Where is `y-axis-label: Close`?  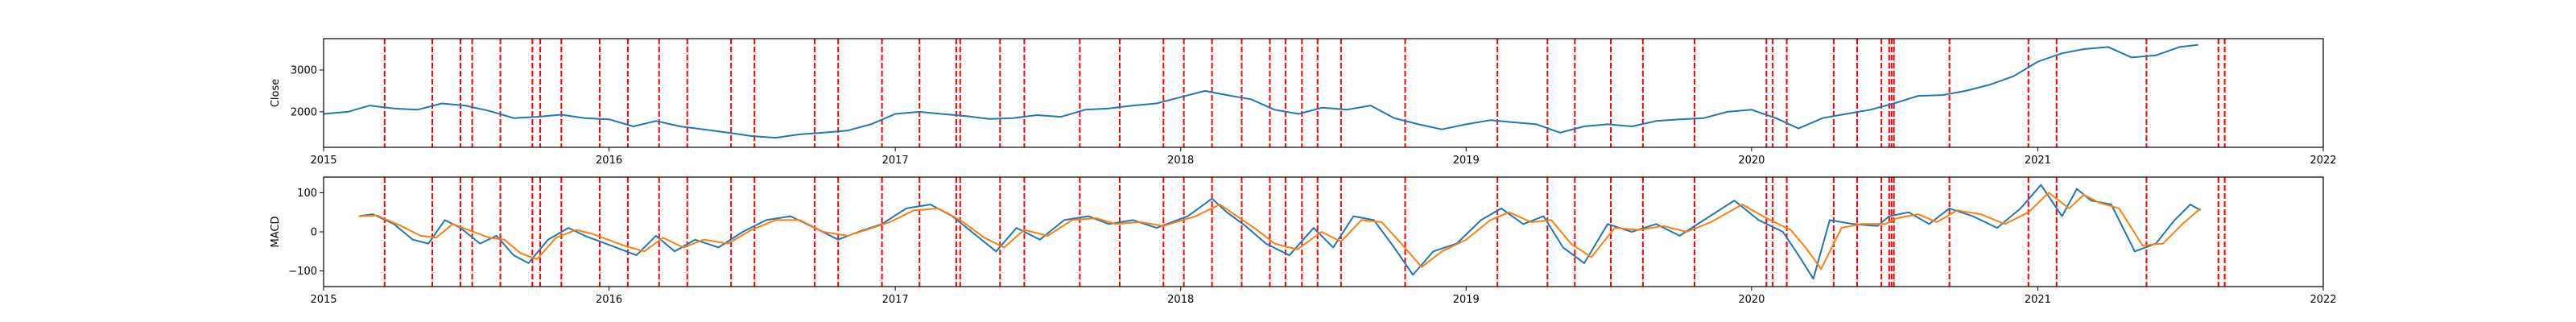
y-axis-label: Close is located at coordinates (276, 93).